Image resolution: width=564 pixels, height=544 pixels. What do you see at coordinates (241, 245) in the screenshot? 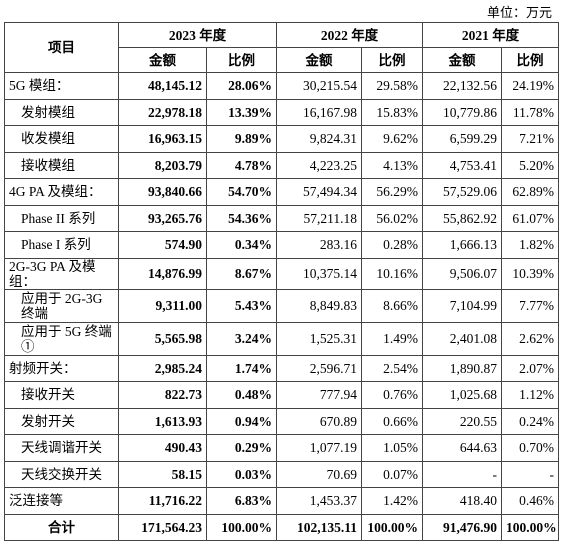
I see `cell: 0.34%` at bounding box center [241, 245].